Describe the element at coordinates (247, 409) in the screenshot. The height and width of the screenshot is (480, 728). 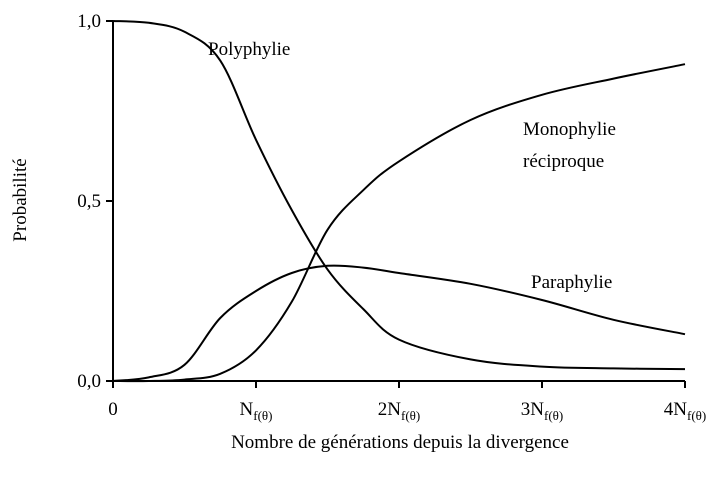
I see `x-tick-main: N` at that location.